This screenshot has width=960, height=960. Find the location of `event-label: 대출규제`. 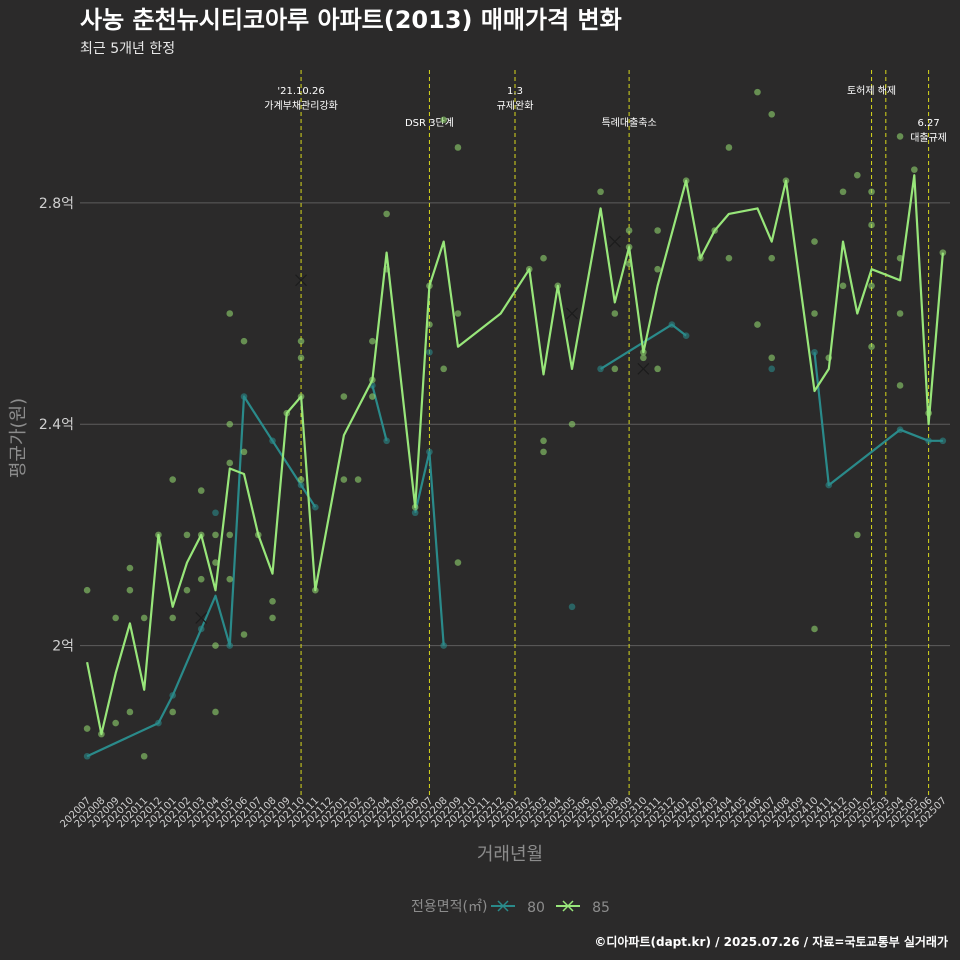

event-label: 대출규제 is located at coordinates (928, 138).